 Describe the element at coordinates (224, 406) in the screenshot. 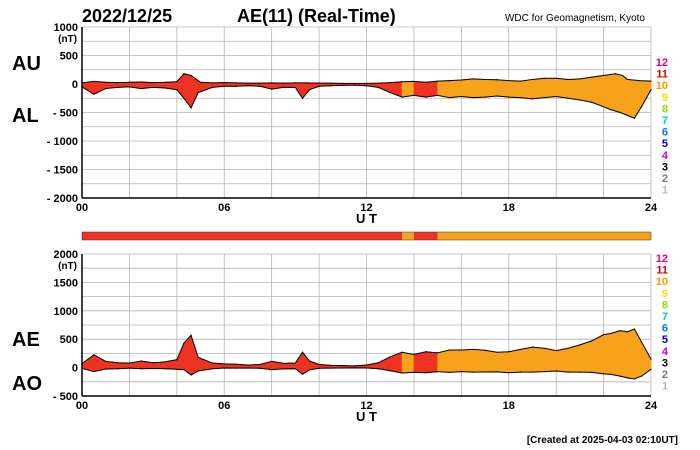

I see `x-tick-label: 06` at that location.